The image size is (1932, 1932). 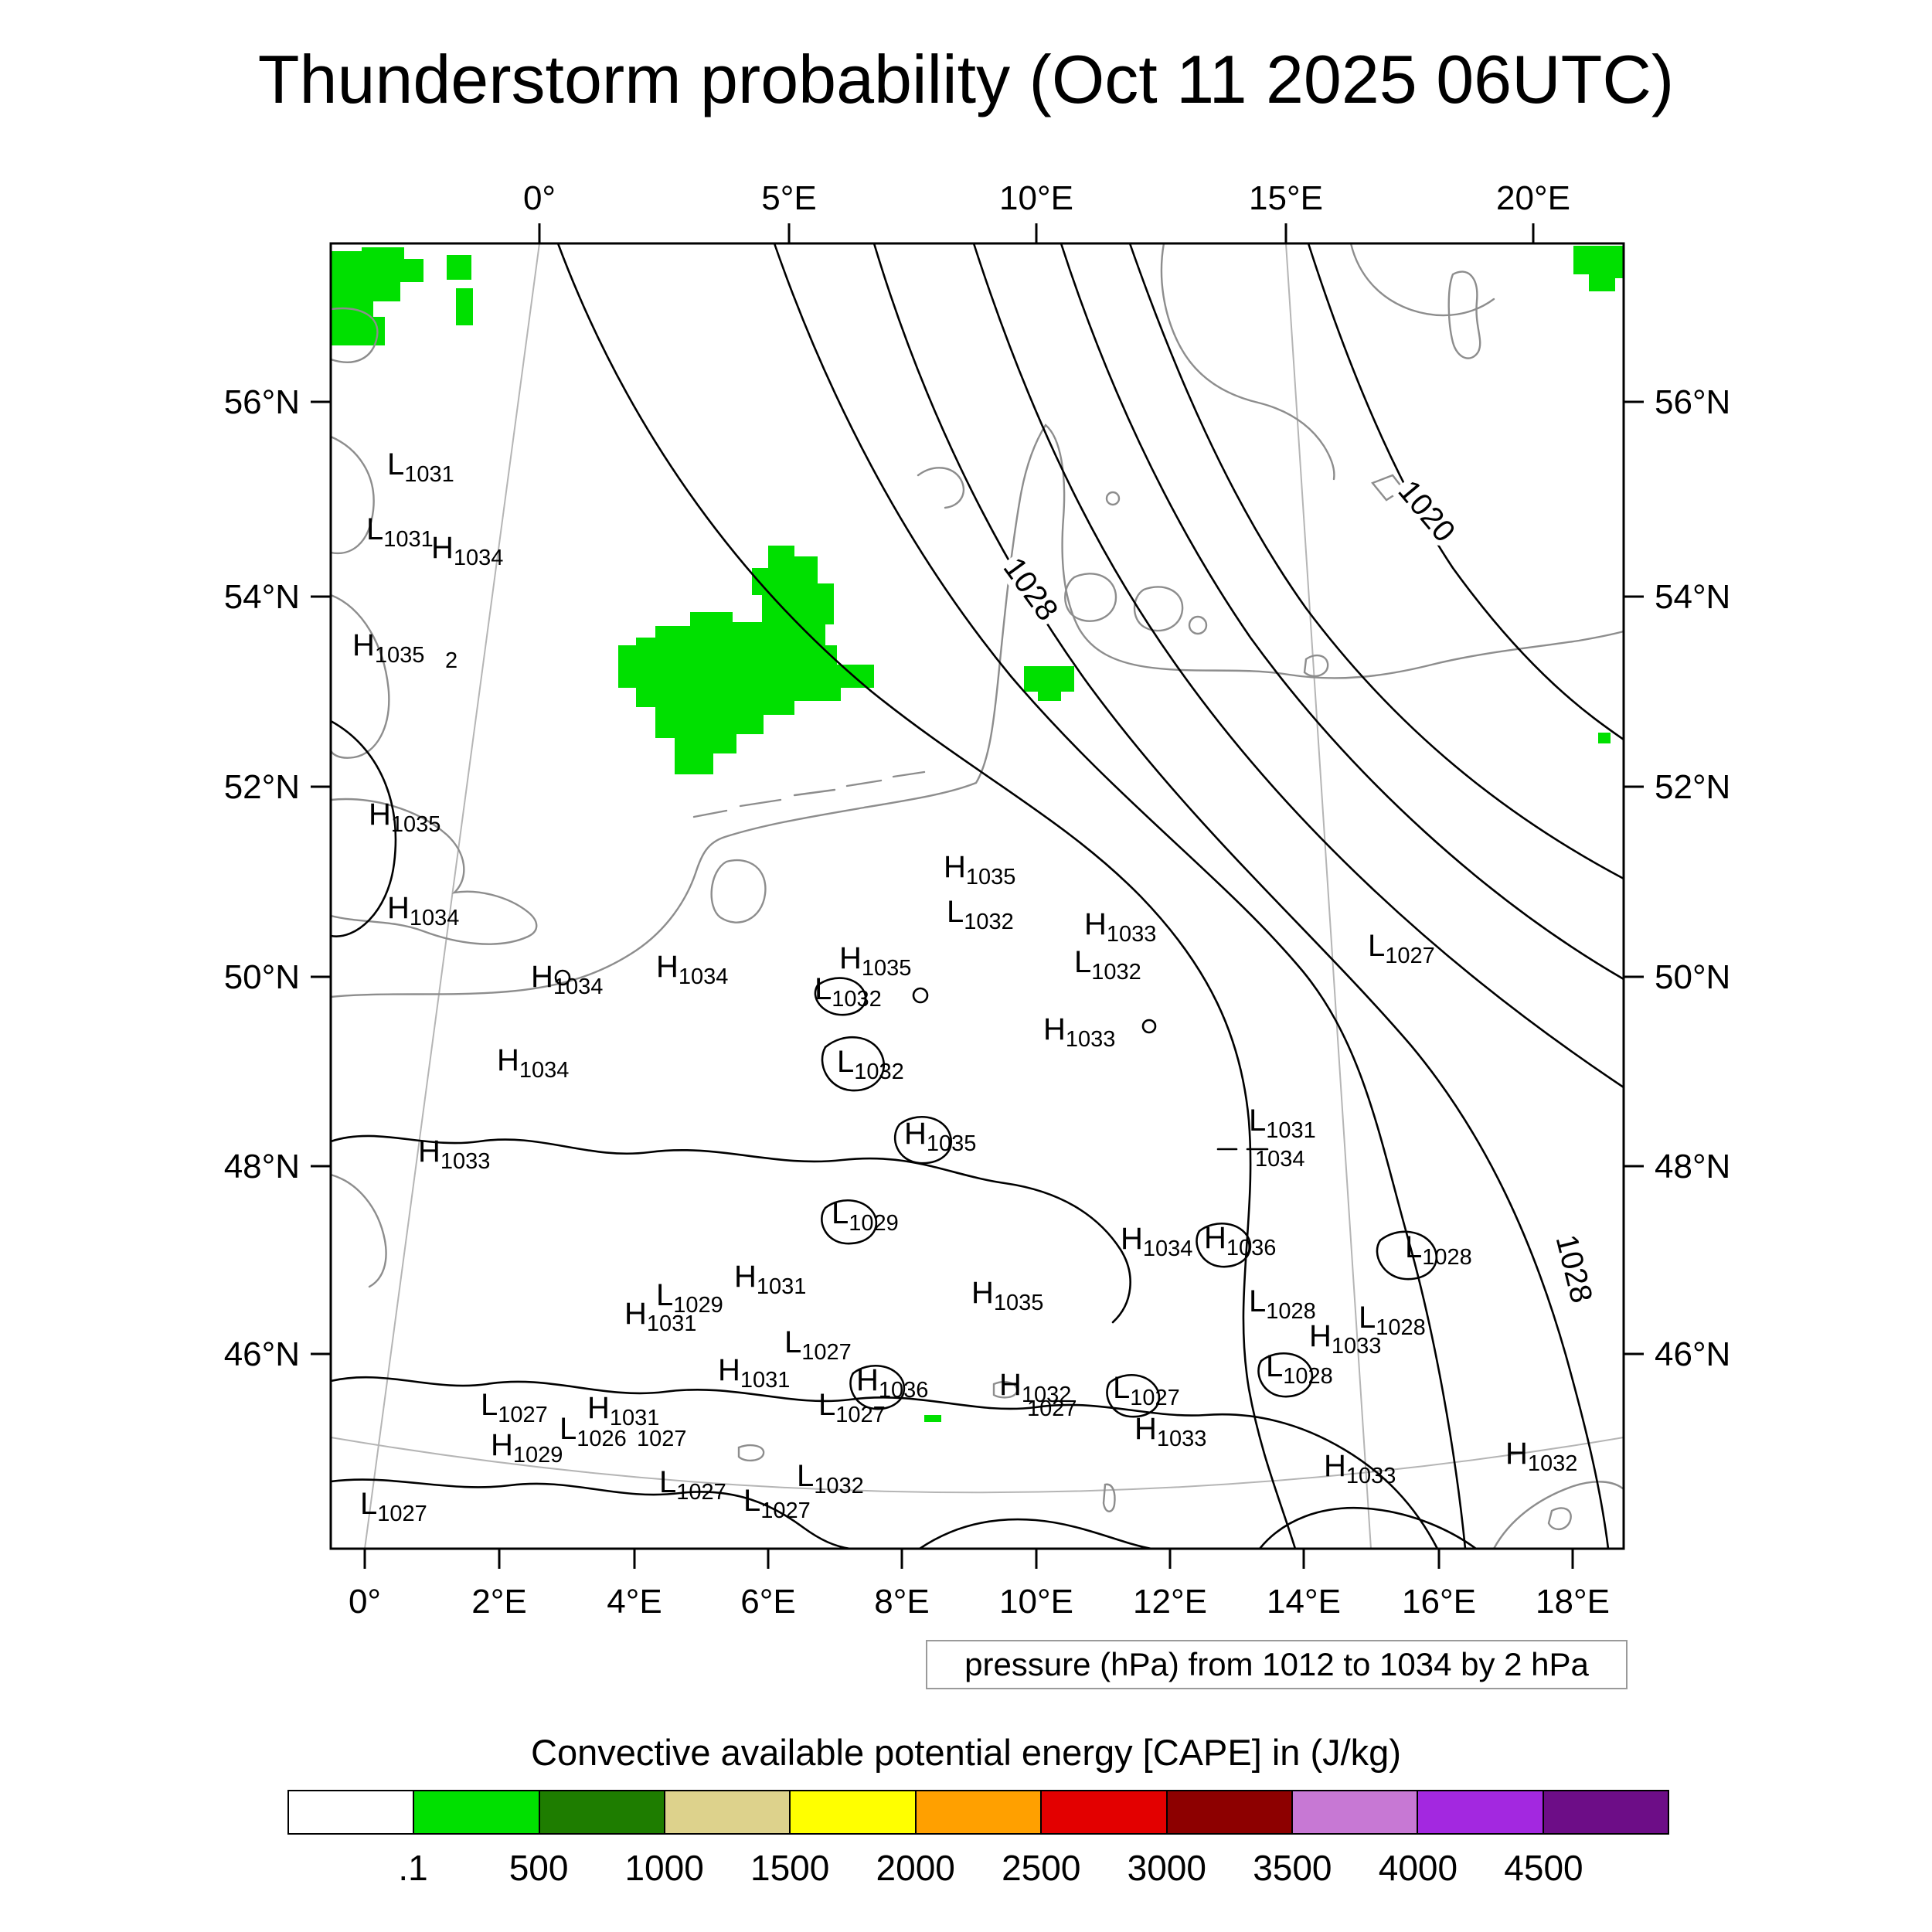 I want to click on pressure-marker: L1029, so click(x=865, y=1216).